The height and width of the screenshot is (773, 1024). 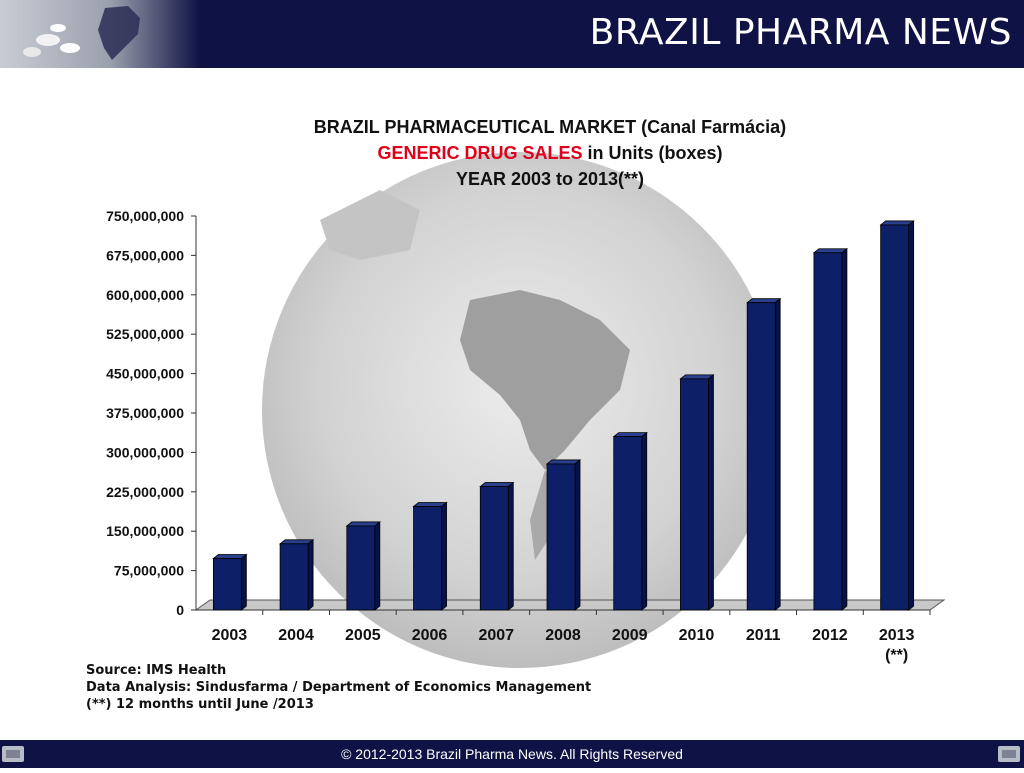 I want to click on y-tick-label: 300,000,000, so click(x=145, y=452).